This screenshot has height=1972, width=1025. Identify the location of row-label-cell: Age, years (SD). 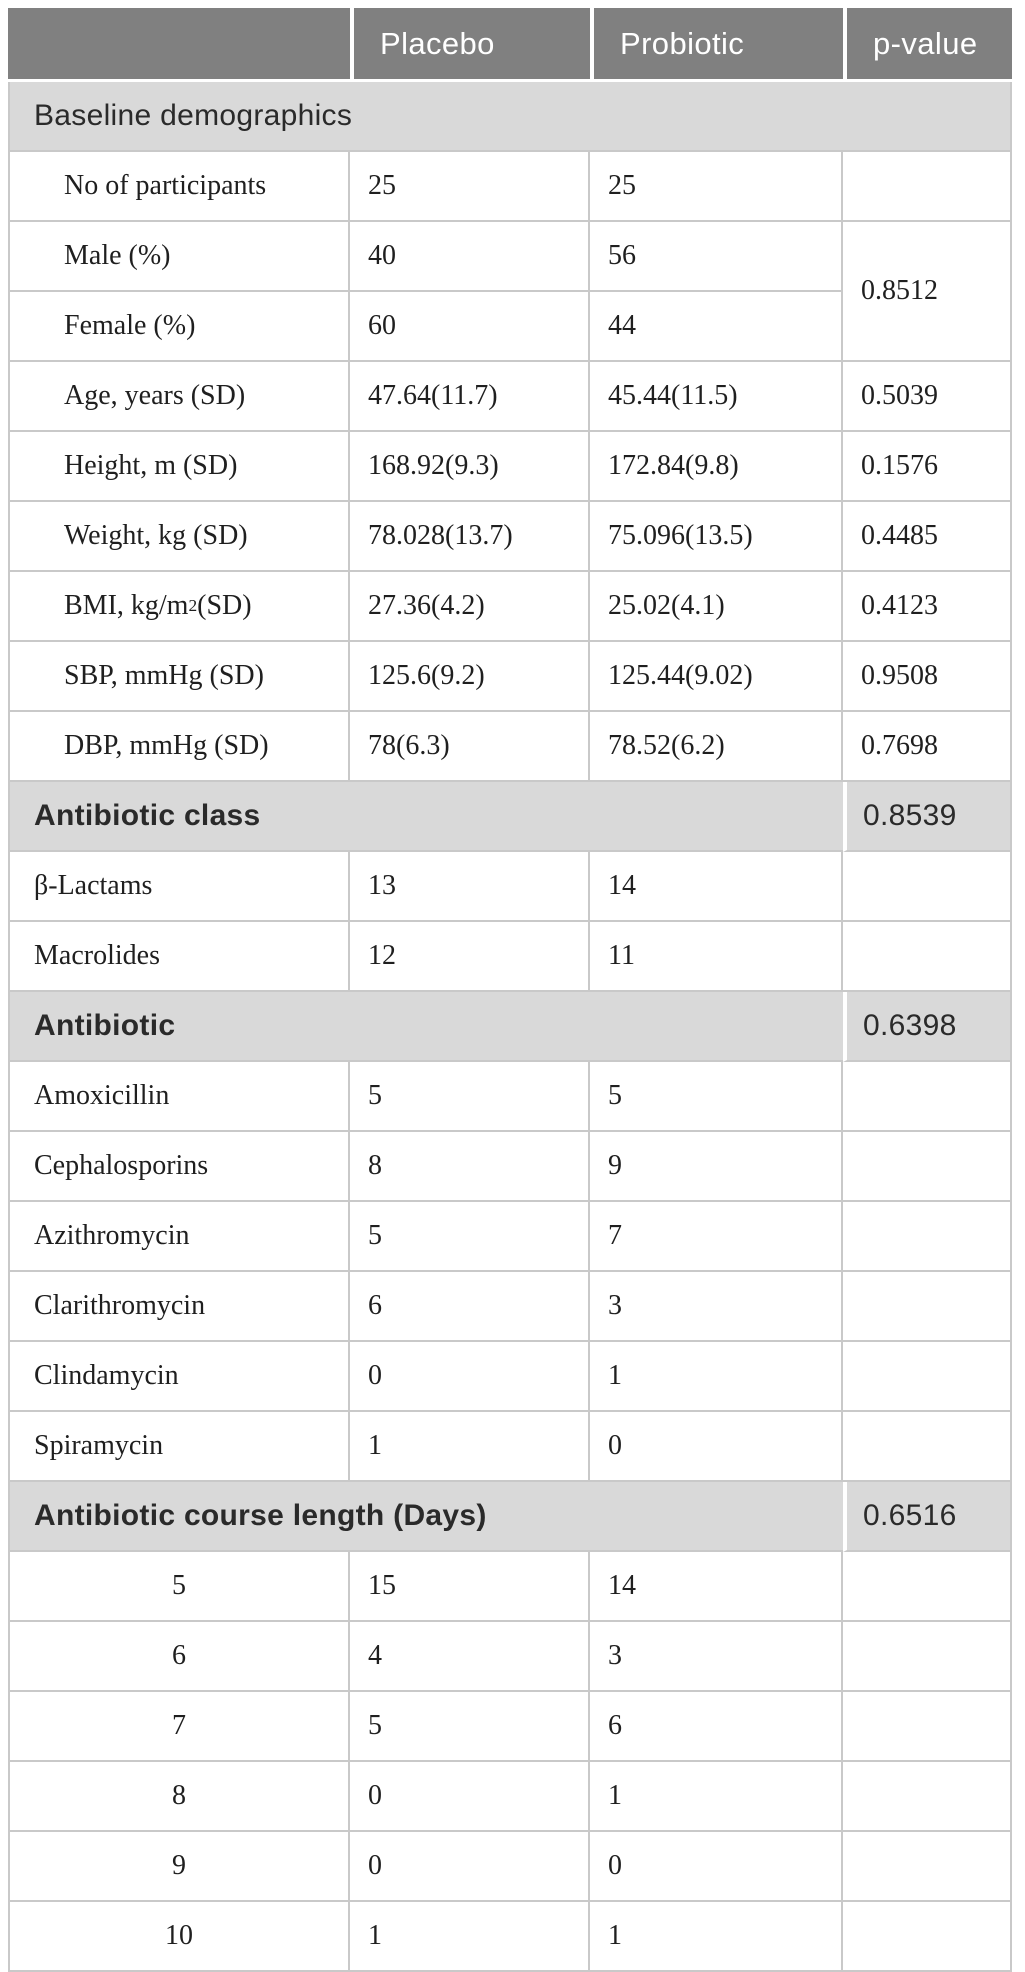
(179, 397).